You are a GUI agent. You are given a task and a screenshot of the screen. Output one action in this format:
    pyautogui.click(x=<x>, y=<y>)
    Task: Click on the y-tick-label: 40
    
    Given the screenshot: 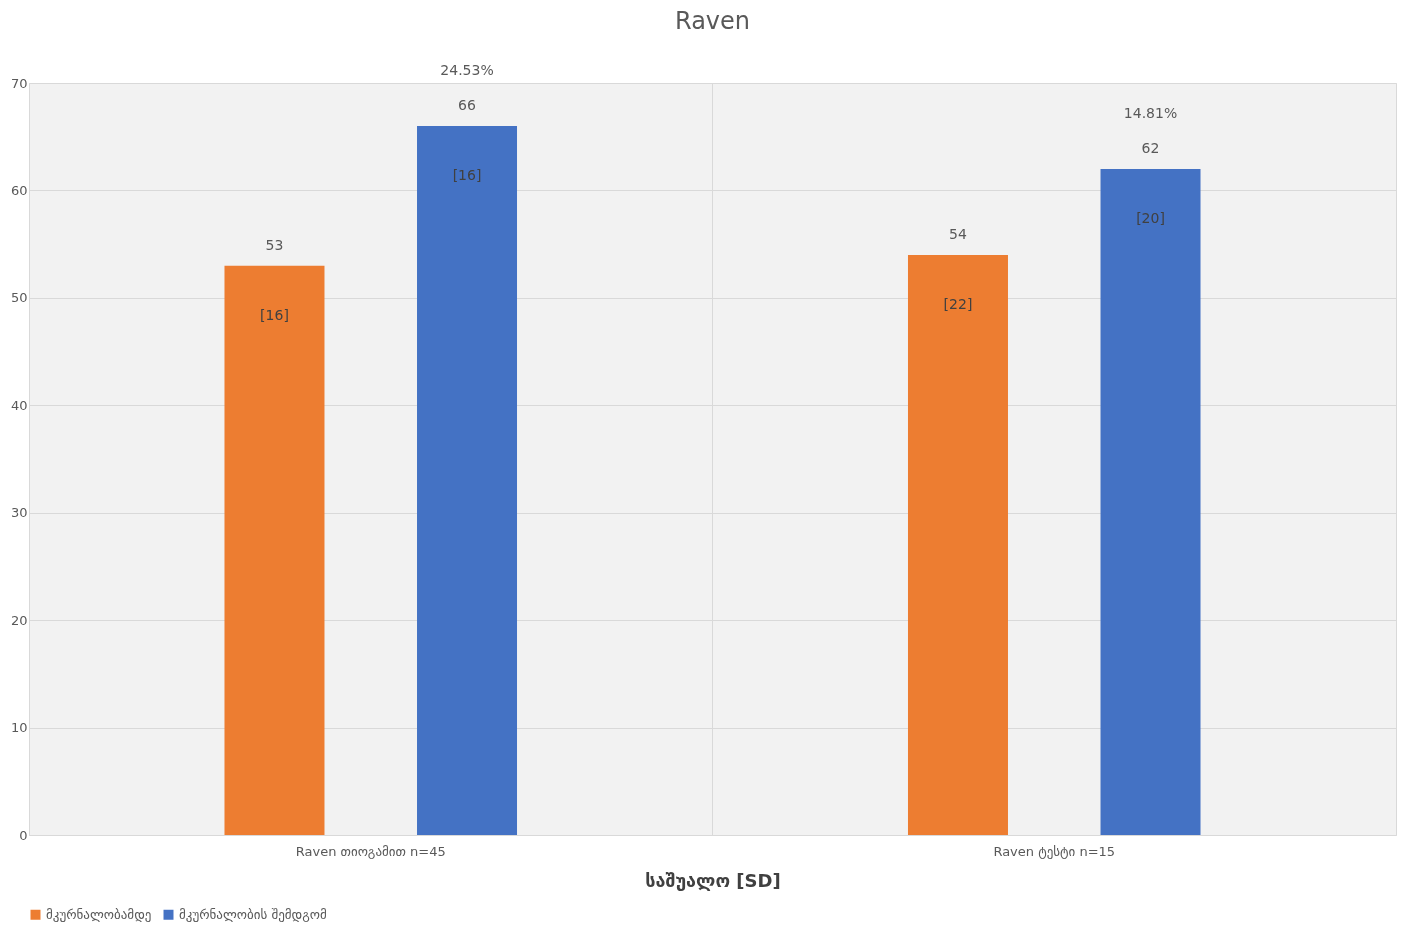 What is the action you would take?
    pyautogui.click(x=19, y=405)
    